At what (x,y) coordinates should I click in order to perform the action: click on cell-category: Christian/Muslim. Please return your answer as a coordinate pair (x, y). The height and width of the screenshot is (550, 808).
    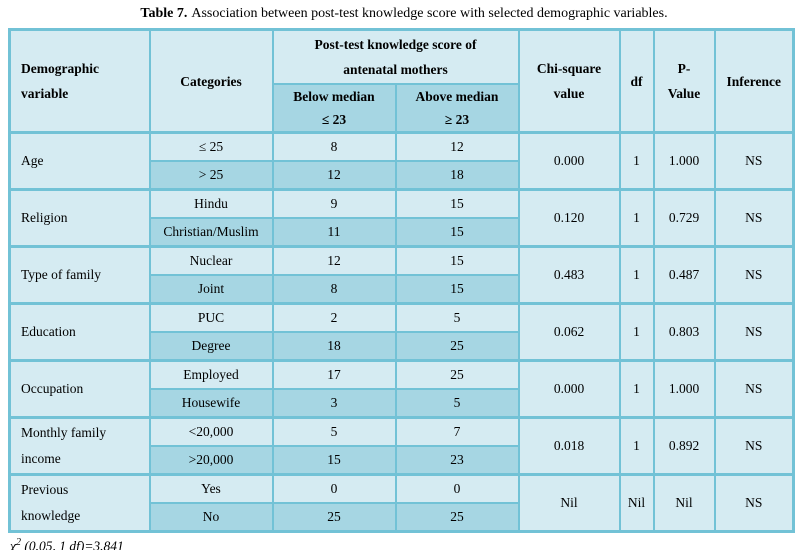
    Looking at the image, I should click on (211, 232).